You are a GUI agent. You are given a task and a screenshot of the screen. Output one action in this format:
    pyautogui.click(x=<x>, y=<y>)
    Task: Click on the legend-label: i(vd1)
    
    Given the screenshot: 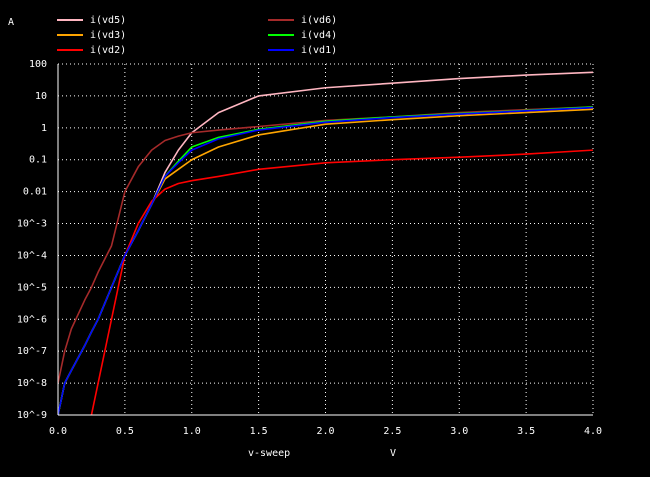 What is the action you would take?
    pyautogui.click(x=319, y=50)
    